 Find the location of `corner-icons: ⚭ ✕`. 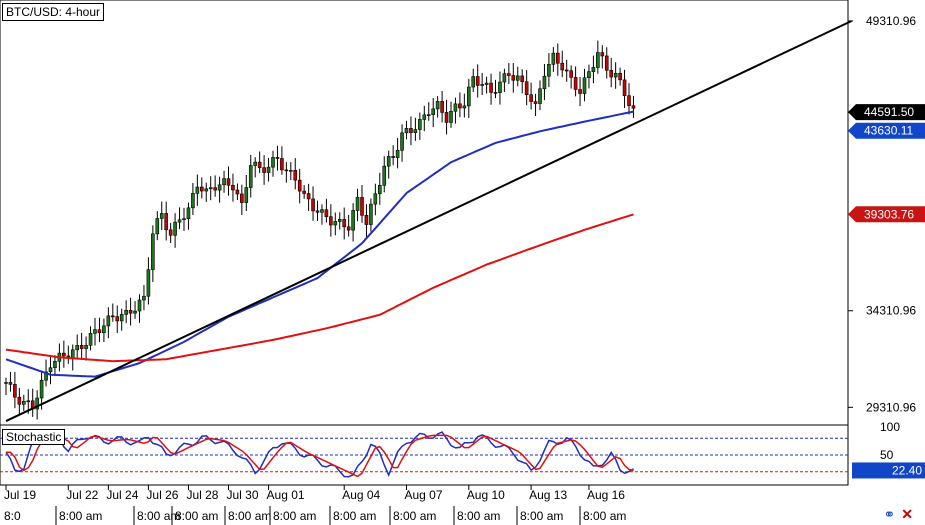

corner-icons: ⚭ ✕ is located at coordinates (898, 514).